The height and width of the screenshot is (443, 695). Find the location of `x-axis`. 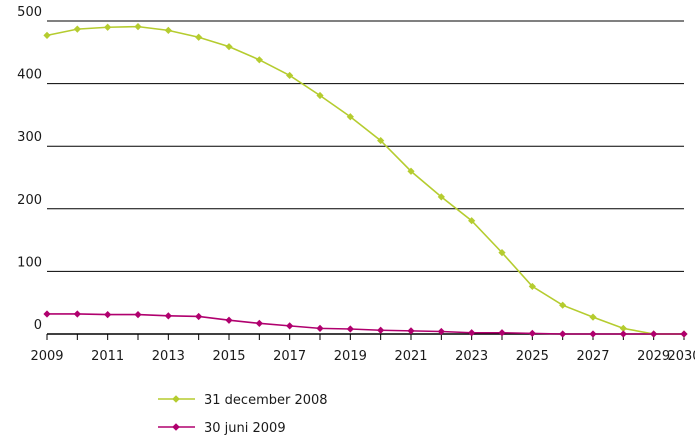

x-axis is located at coordinates (365, 336).